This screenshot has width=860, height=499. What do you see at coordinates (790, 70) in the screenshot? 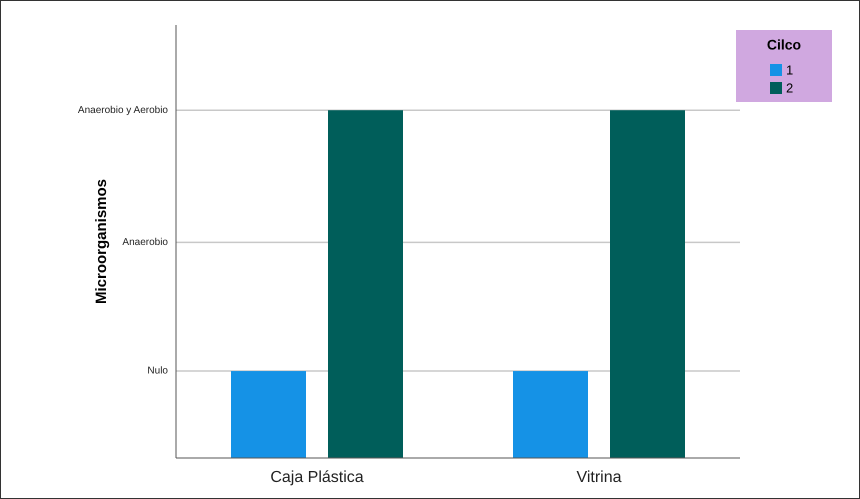
I see `legend-label: 1` at bounding box center [790, 70].